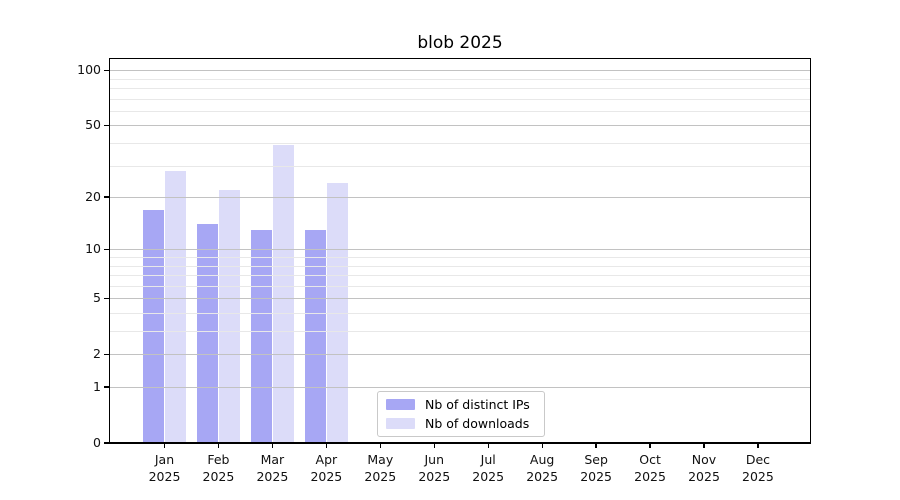 Image resolution: width=900 pixels, height=500 pixels. What do you see at coordinates (97, 354) in the screenshot?
I see `y-tick-label: 2` at bounding box center [97, 354].